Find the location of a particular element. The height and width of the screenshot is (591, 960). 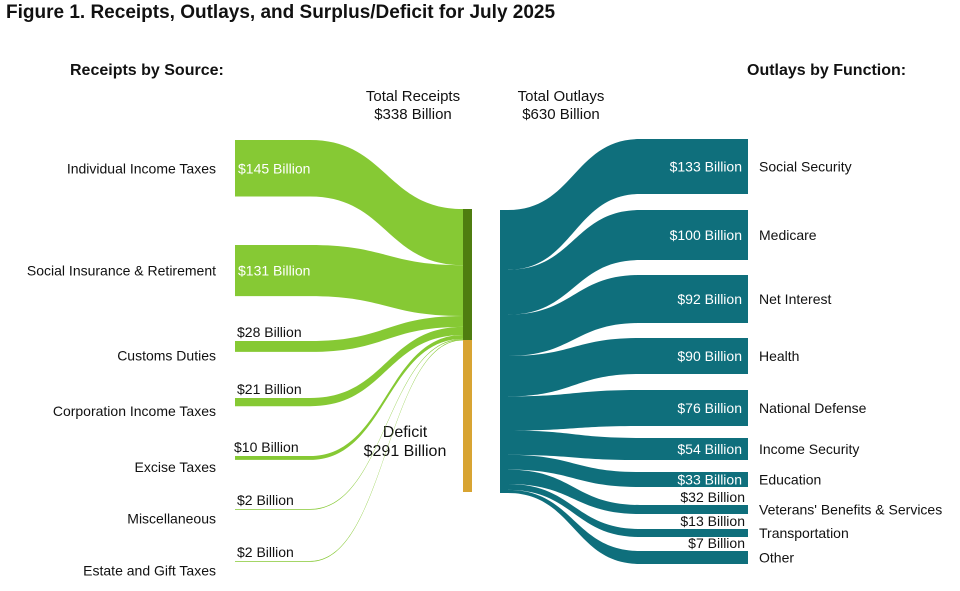

total-receipts-value: $338 Billion is located at coordinates (413, 114).